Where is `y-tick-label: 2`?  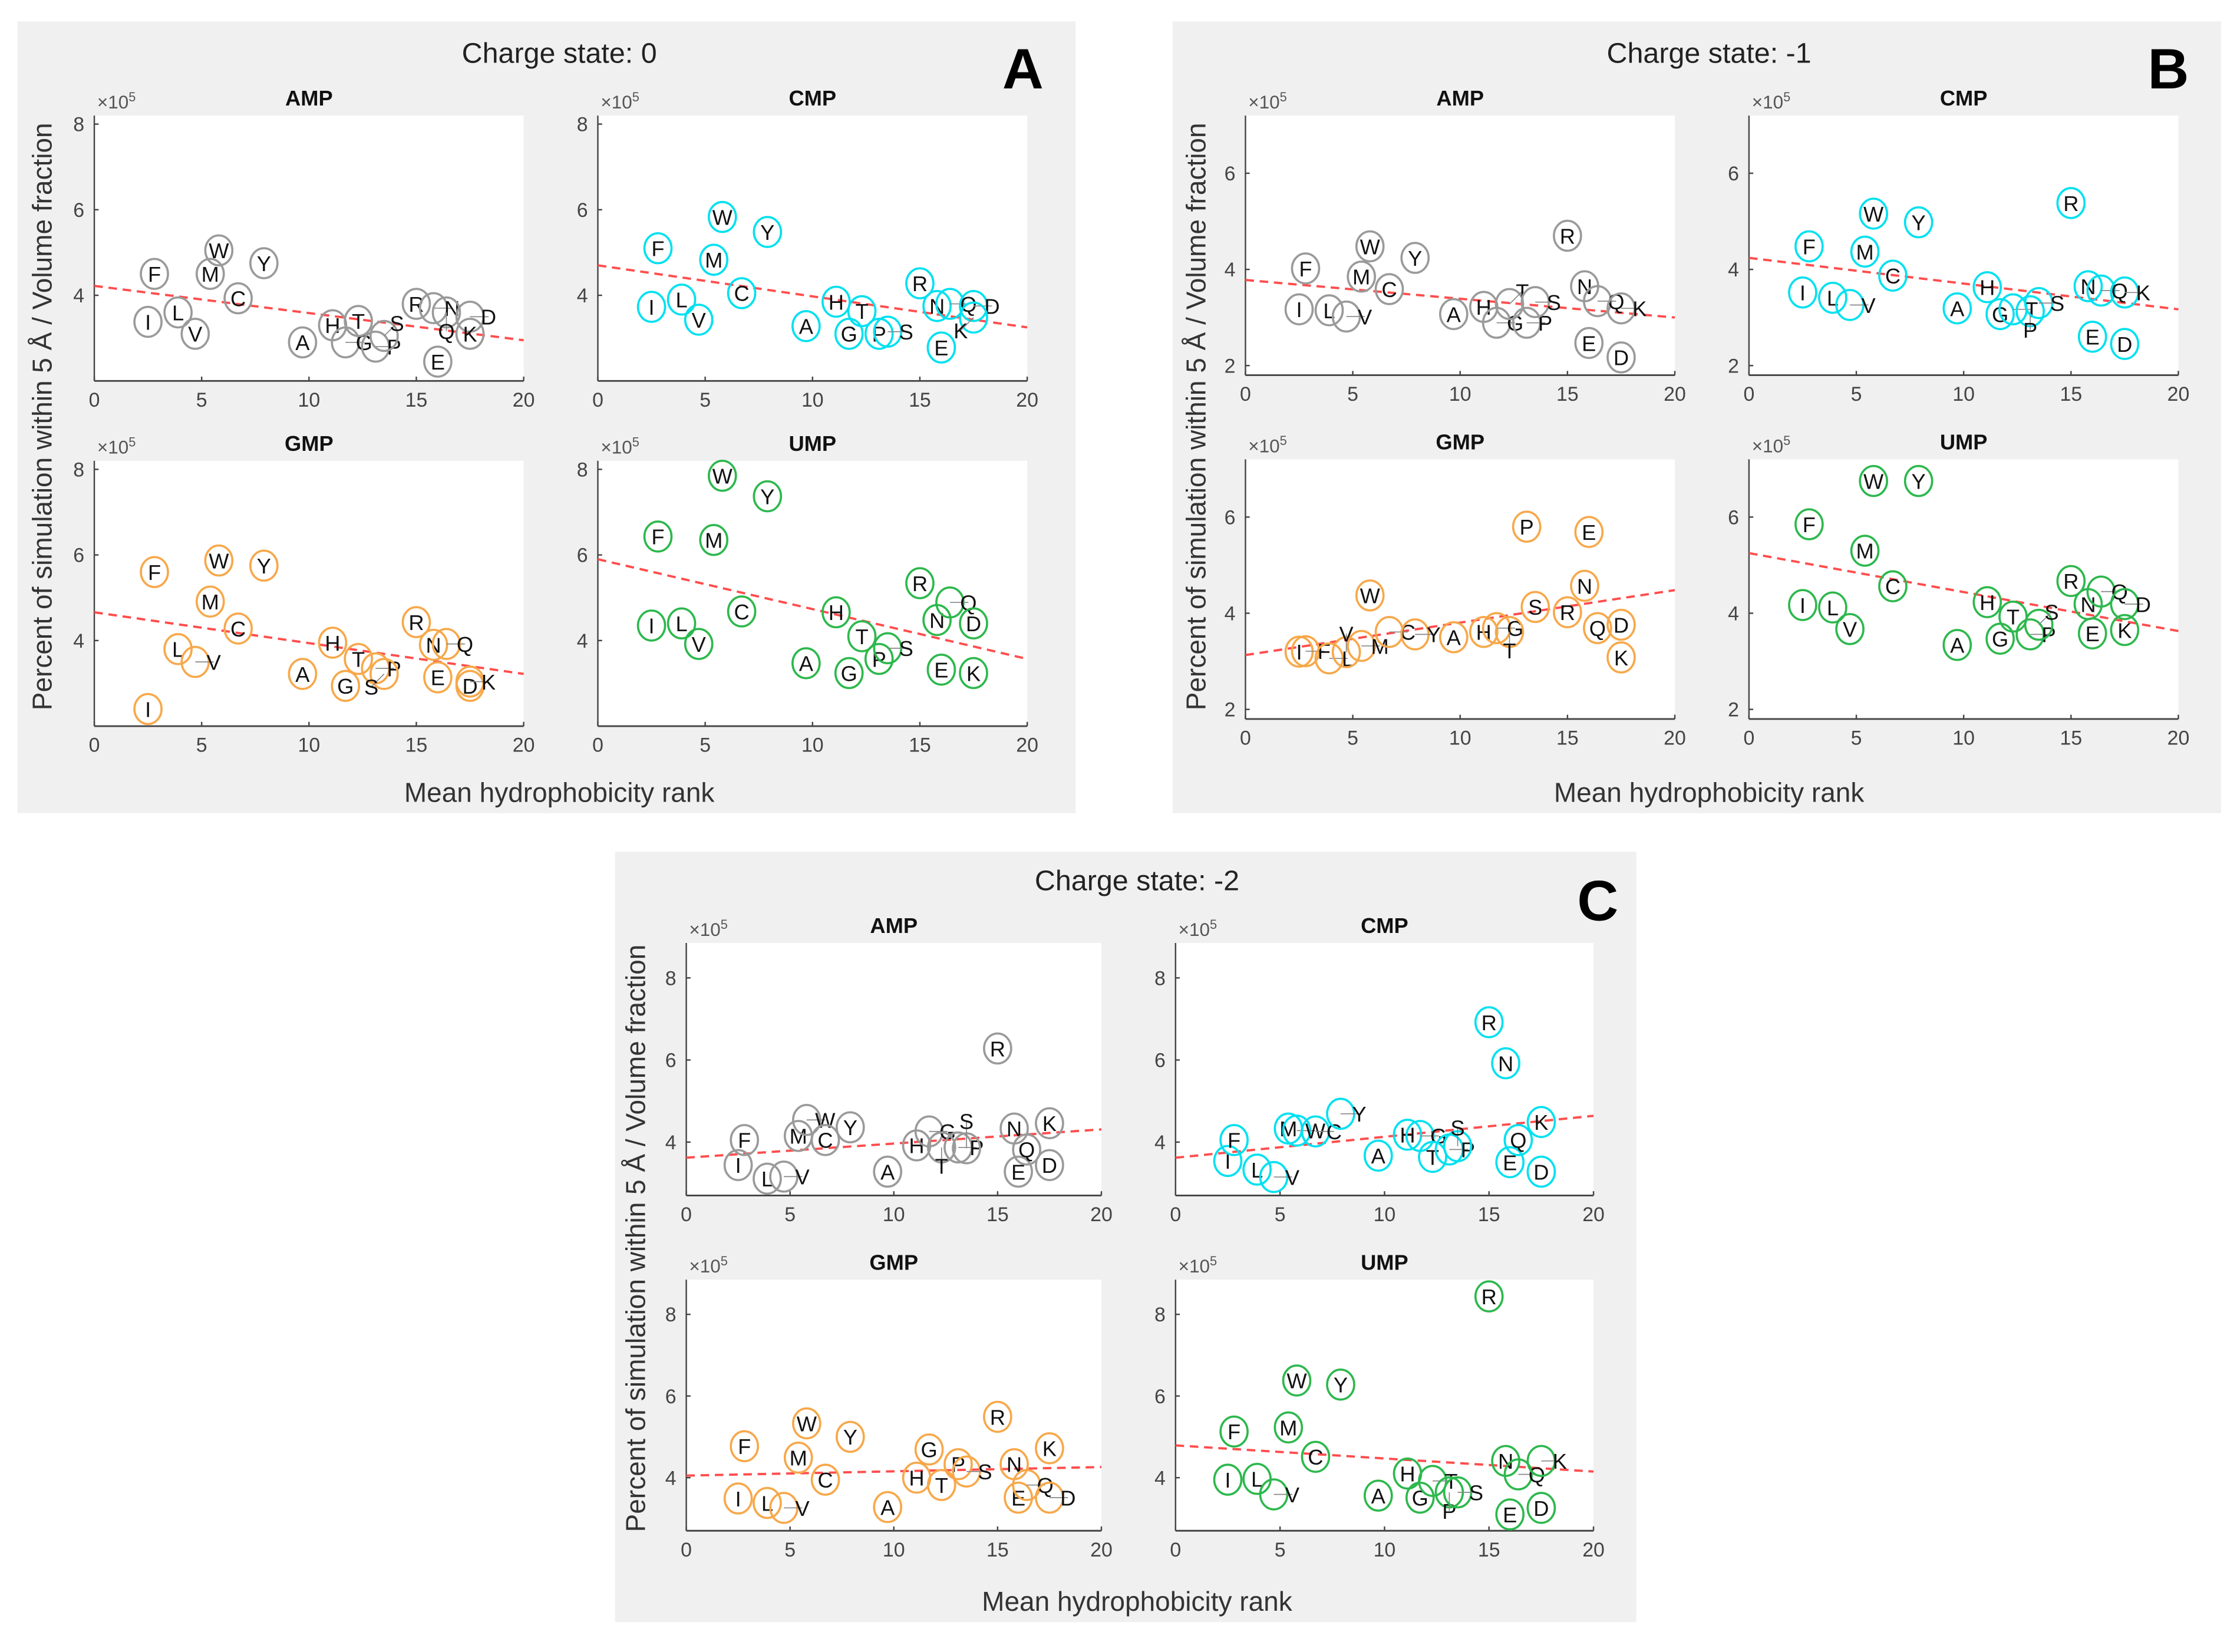 y-tick-label: 2 is located at coordinates (1733, 366).